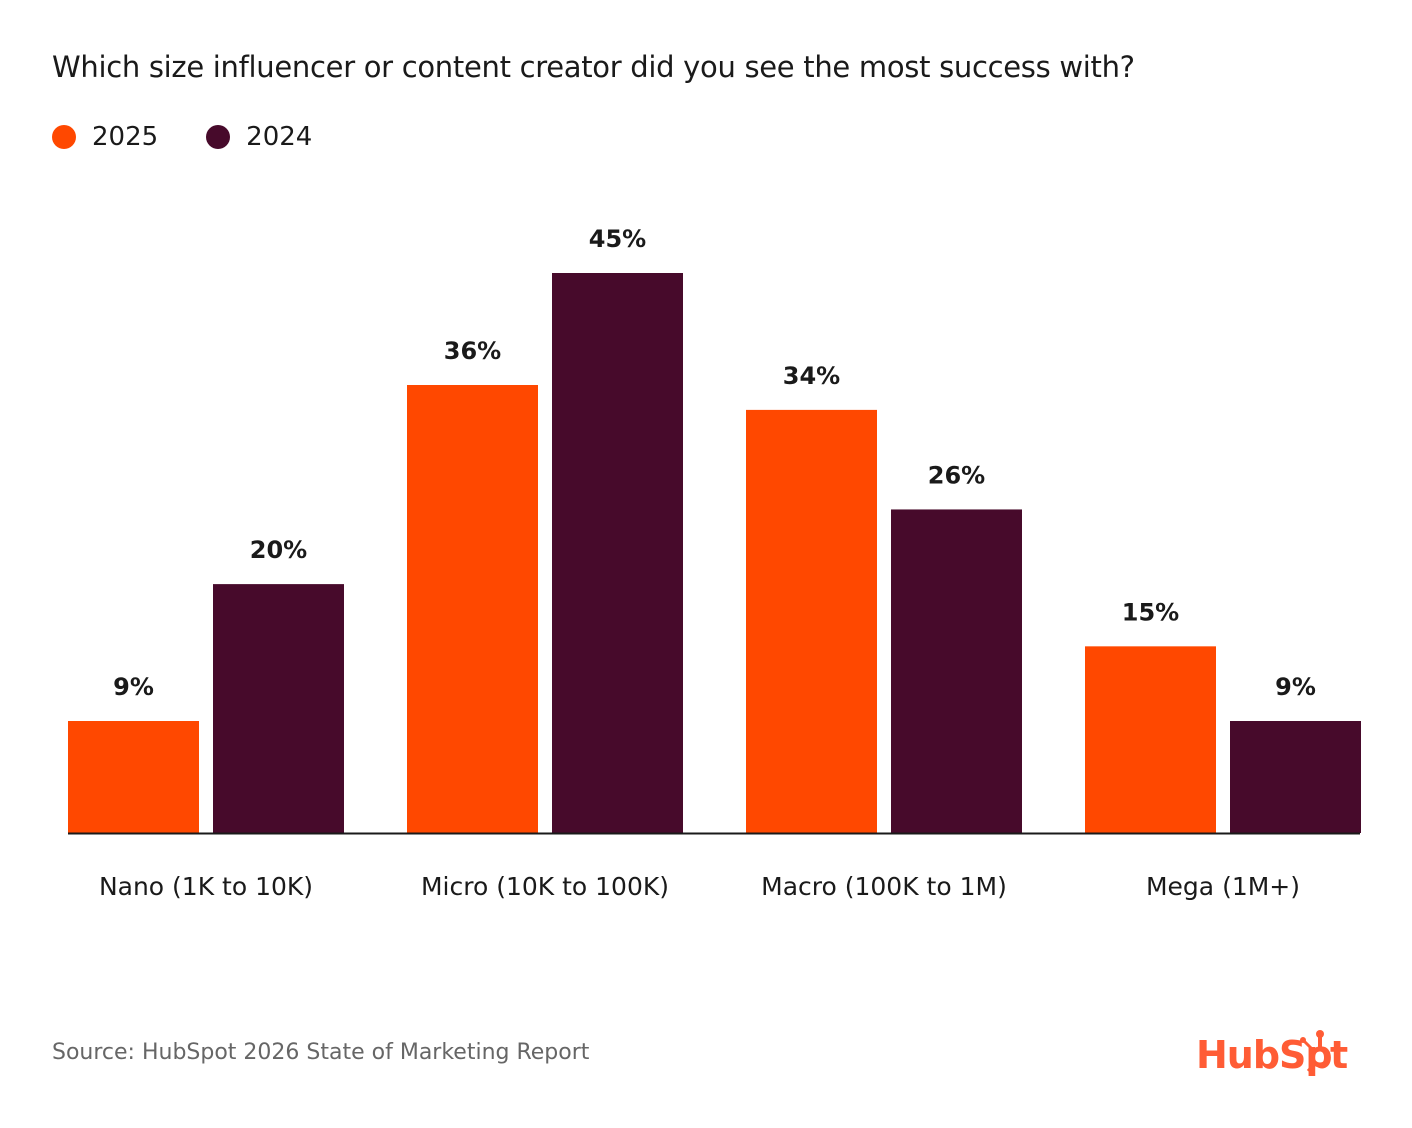  What do you see at coordinates (884, 886) in the screenshot?
I see `category-label: Macro (100K to 1M)` at bounding box center [884, 886].